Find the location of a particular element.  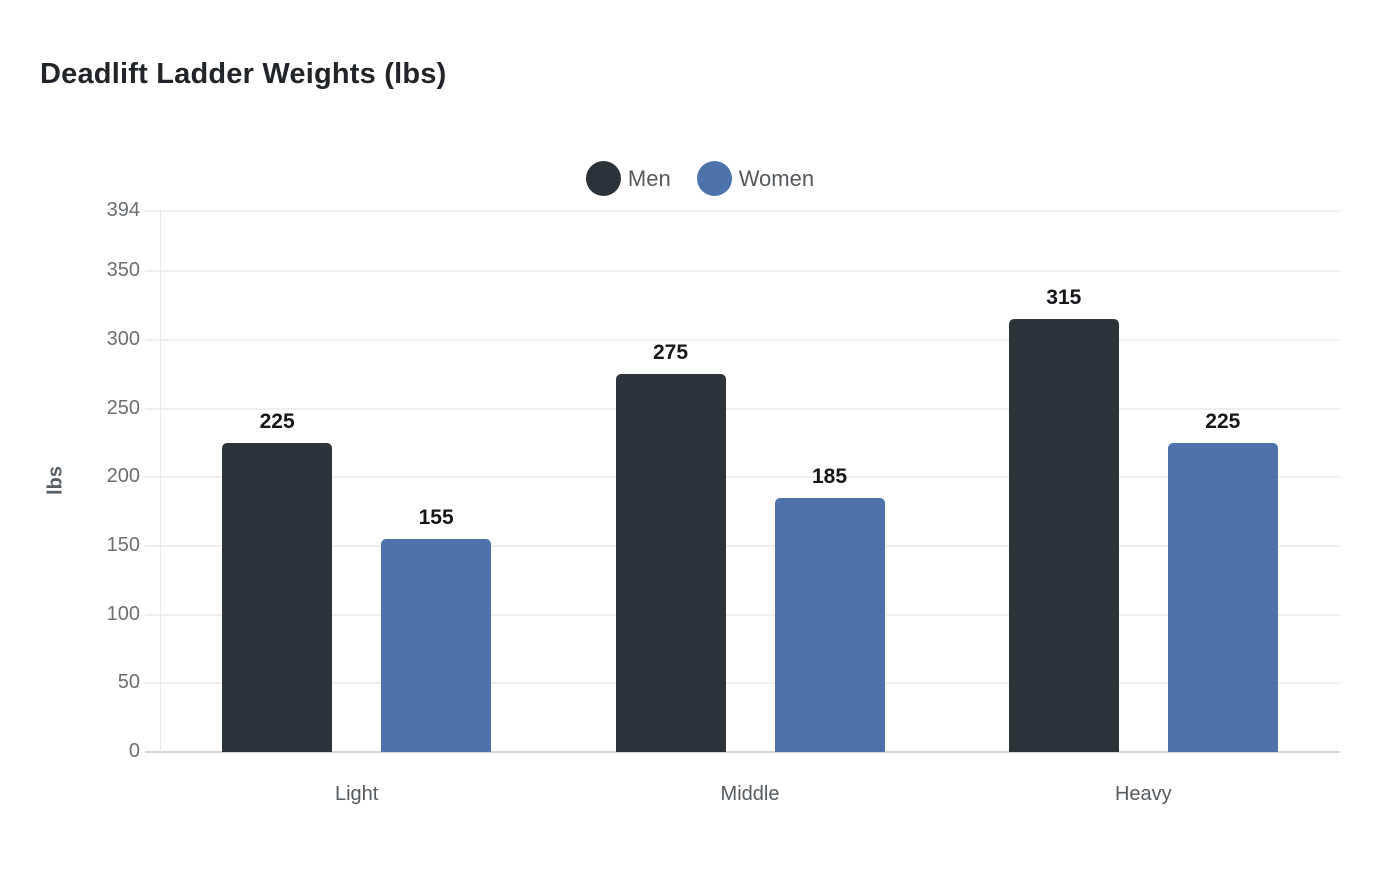

chart-title: Deadlift Ladder Weights (lbs) is located at coordinates (243, 74).